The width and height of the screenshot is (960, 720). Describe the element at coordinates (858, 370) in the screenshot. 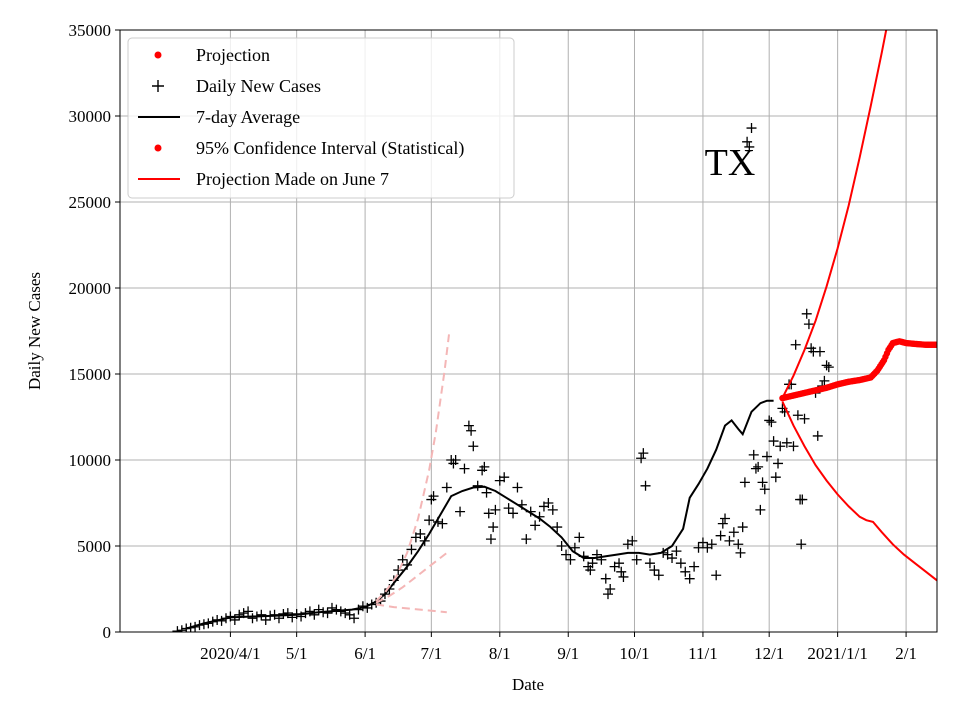

I see `series-projection` at that location.